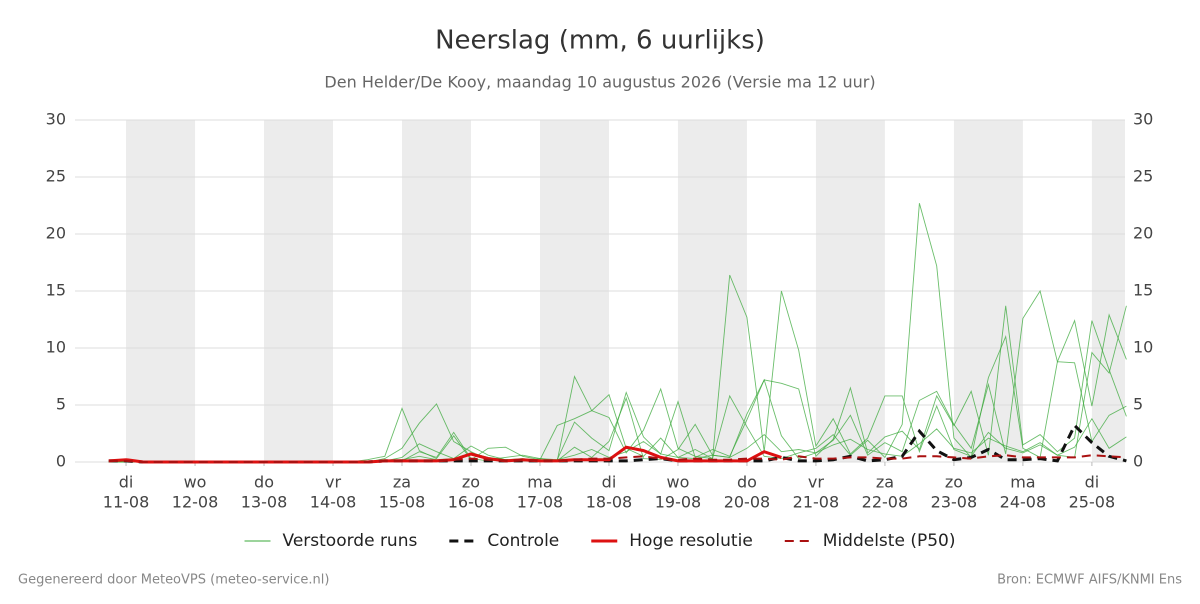 The height and width of the screenshot is (604, 1200). I want to click on x-tick-label: 15-08, so click(402, 502).